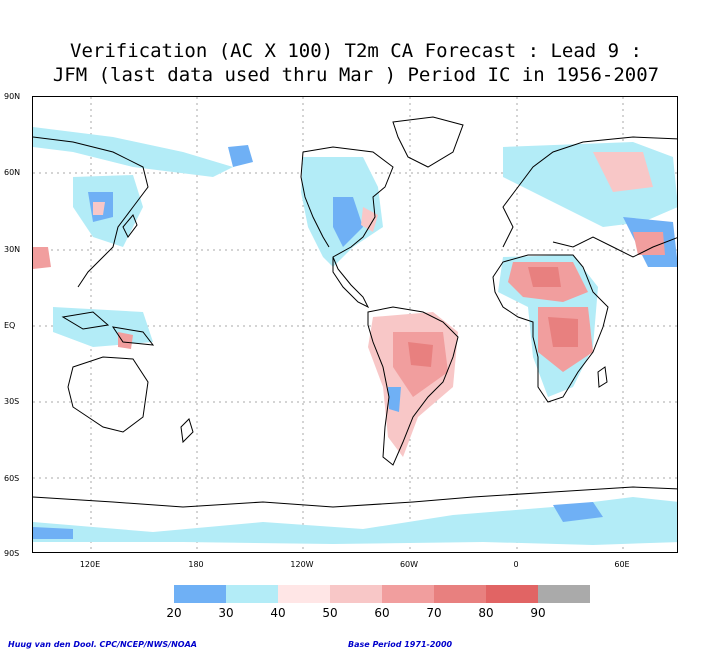 The height and width of the screenshot is (650, 712). Describe the element at coordinates (516, 564) in the screenshot. I see `lon-label-0: 0` at that location.